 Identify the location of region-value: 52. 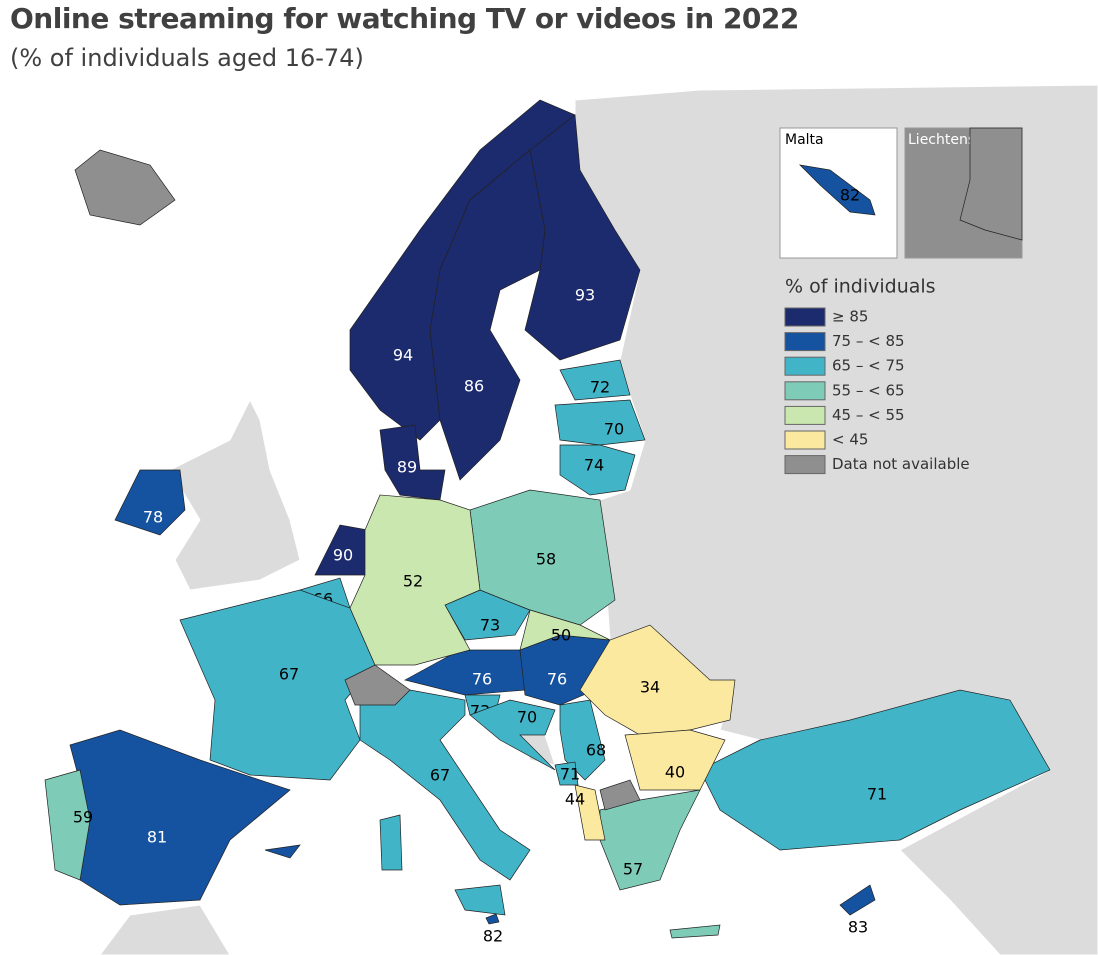
(413, 581).